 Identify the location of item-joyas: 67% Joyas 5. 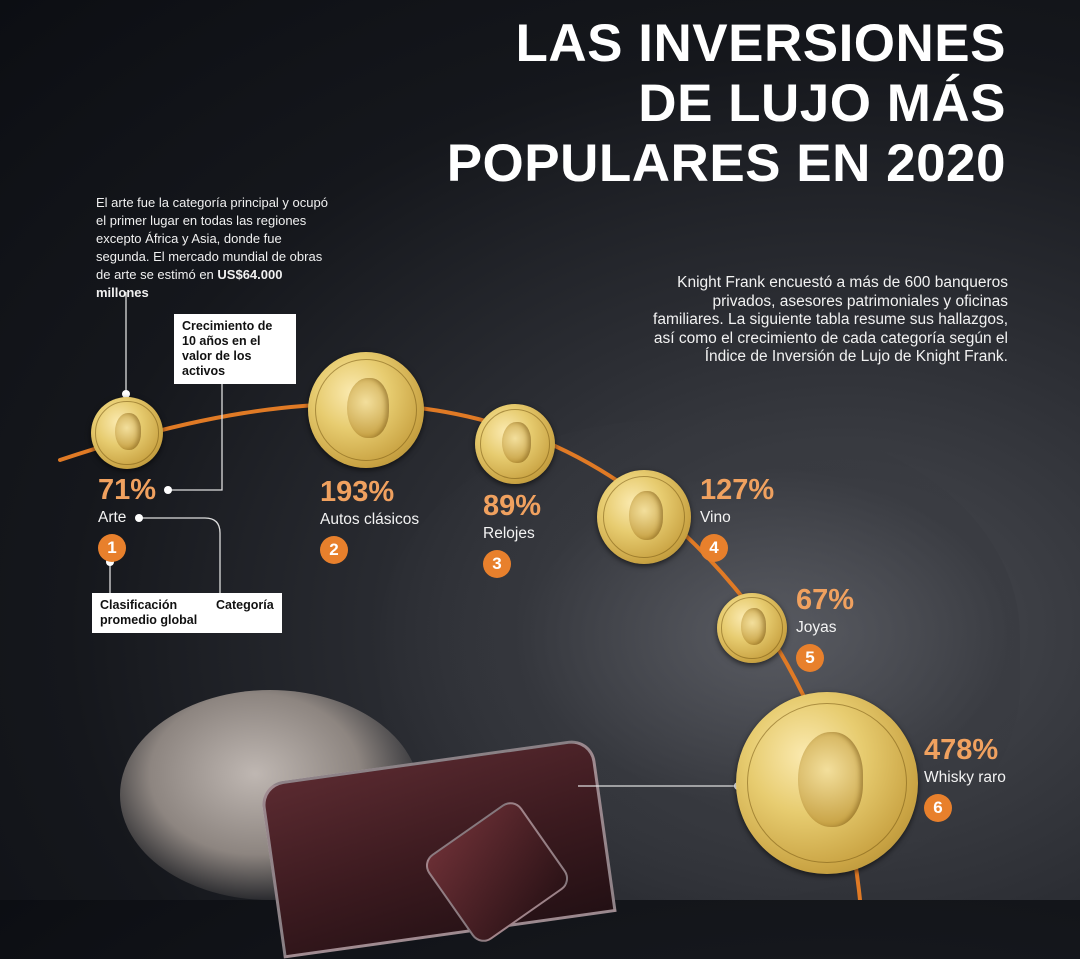
(825, 628).